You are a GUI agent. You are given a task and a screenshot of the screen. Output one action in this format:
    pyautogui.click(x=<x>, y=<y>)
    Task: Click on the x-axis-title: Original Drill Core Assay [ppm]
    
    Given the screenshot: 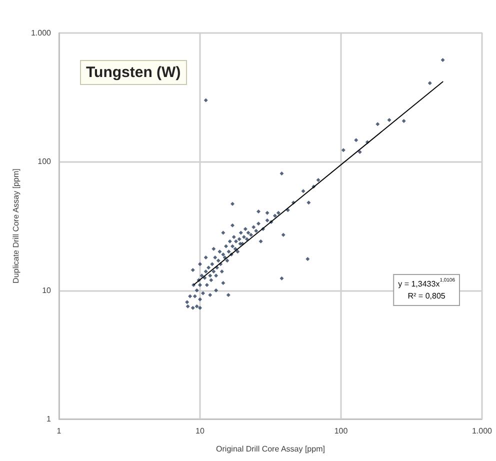 What is the action you would take?
    pyautogui.click(x=270, y=449)
    